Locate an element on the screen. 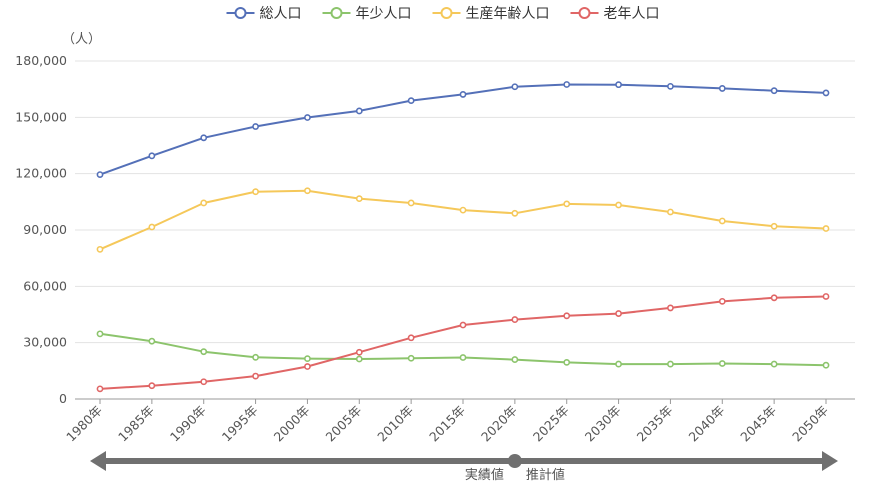 The height and width of the screenshot is (487, 887). x-tick-label: 1990年 is located at coordinates (188, 424).